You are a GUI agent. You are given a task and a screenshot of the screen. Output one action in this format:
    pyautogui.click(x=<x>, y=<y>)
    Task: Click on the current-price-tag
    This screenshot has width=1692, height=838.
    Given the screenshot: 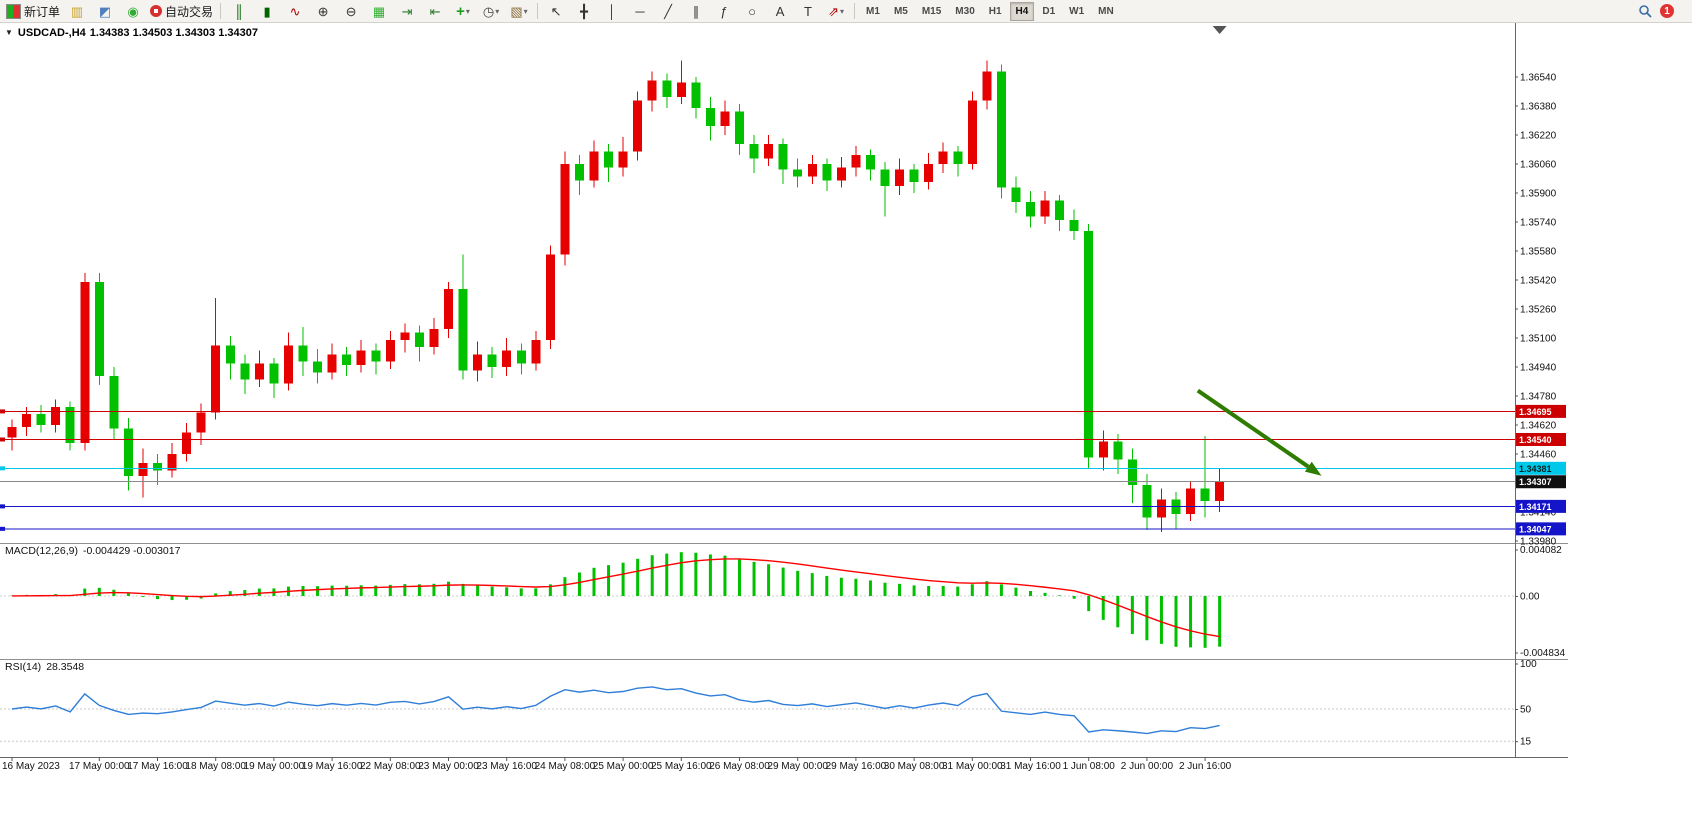 What is the action you would take?
    pyautogui.click(x=1541, y=482)
    